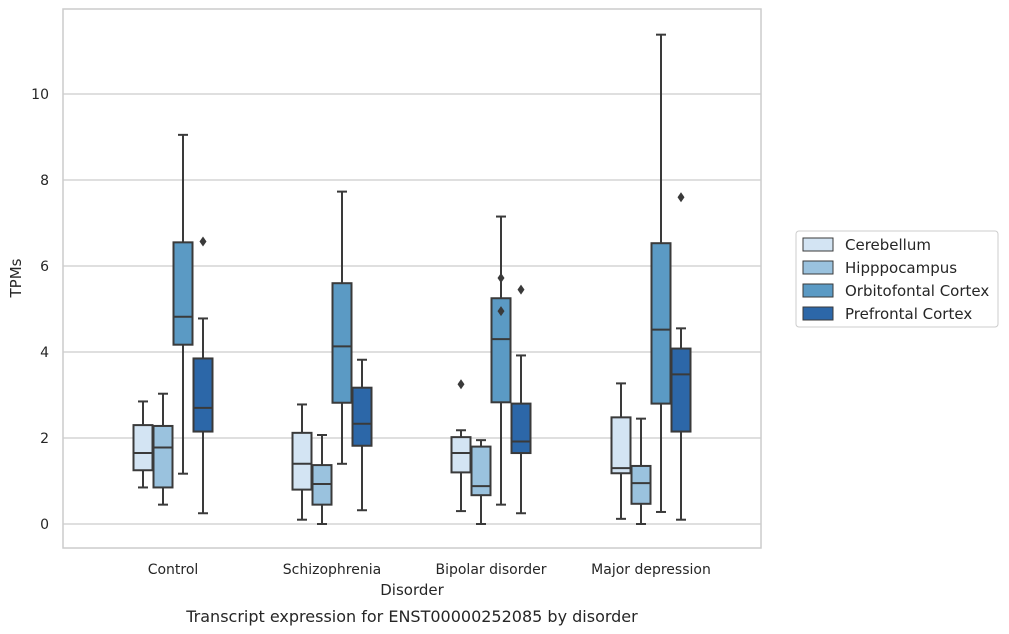 The image size is (1009, 634). I want to click on box-cerebellum-control, so click(143, 444).